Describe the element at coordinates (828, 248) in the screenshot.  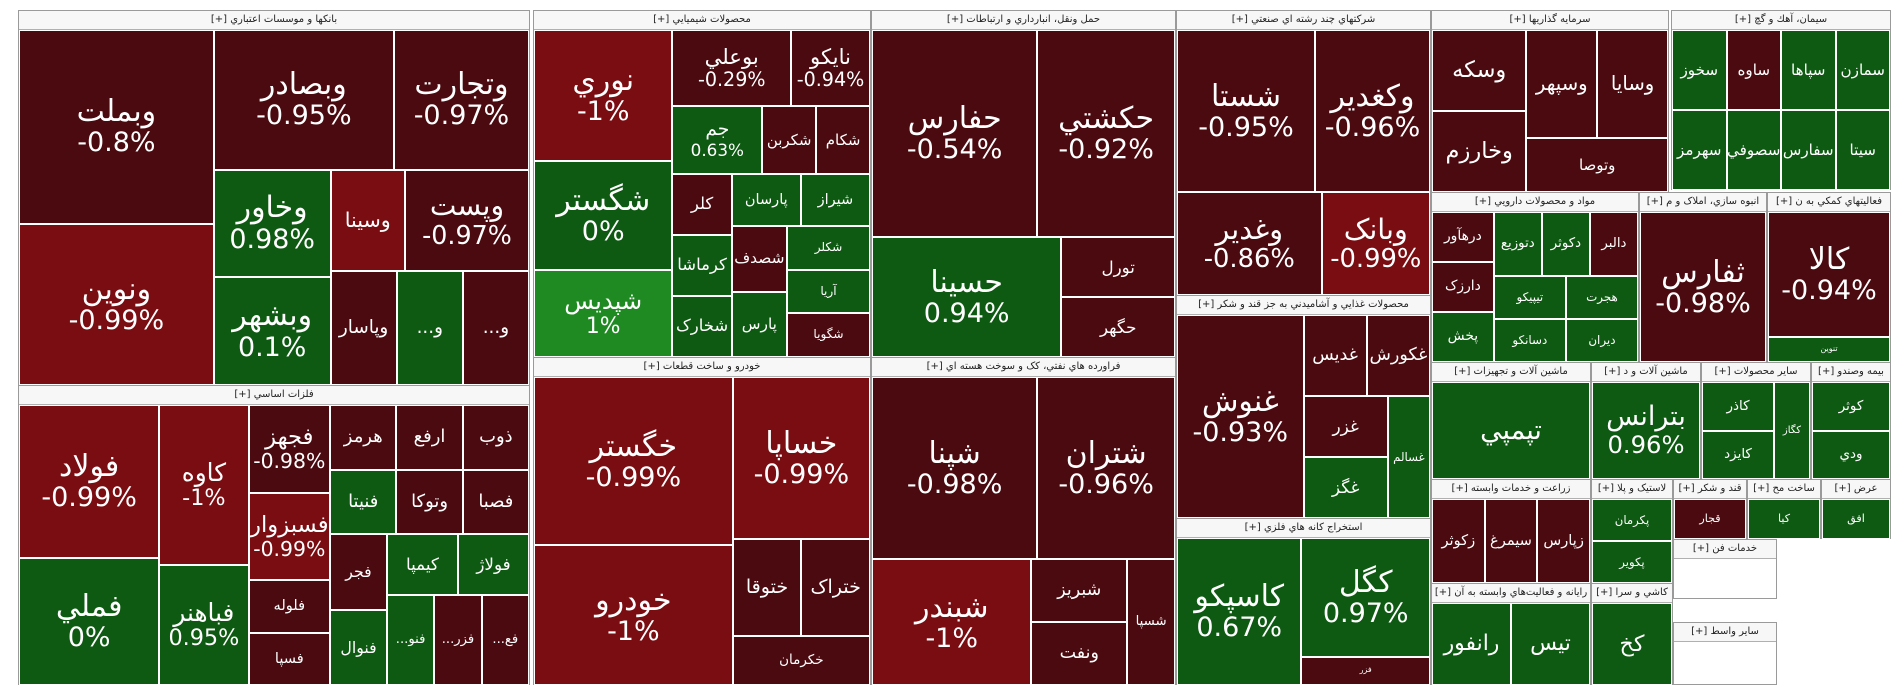
I see `tile: شکلر` at that location.